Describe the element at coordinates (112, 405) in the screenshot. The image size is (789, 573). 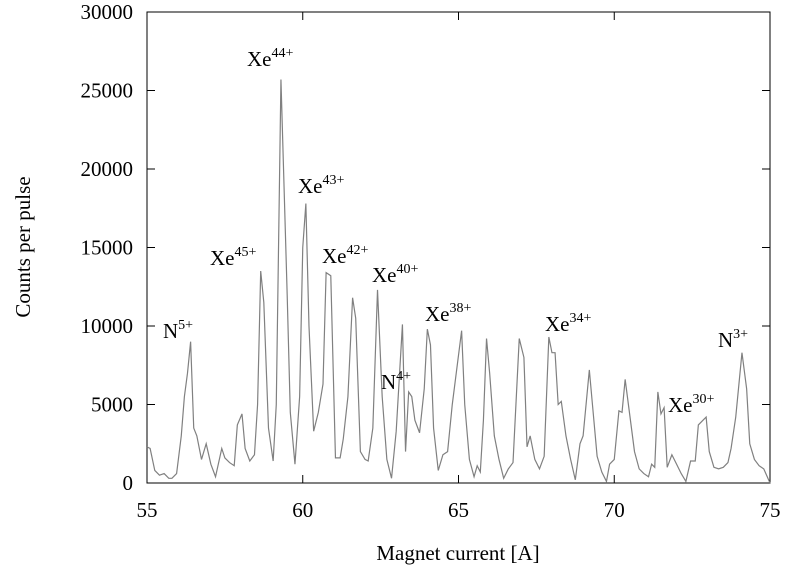
I see `y-tick-label: 5000` at that location.